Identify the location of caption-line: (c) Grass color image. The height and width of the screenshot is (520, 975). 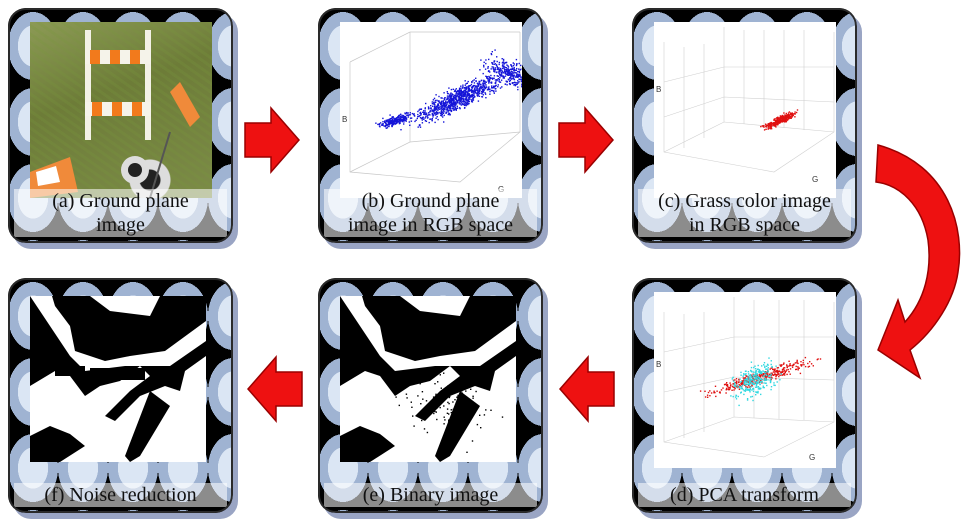
(744, 201).